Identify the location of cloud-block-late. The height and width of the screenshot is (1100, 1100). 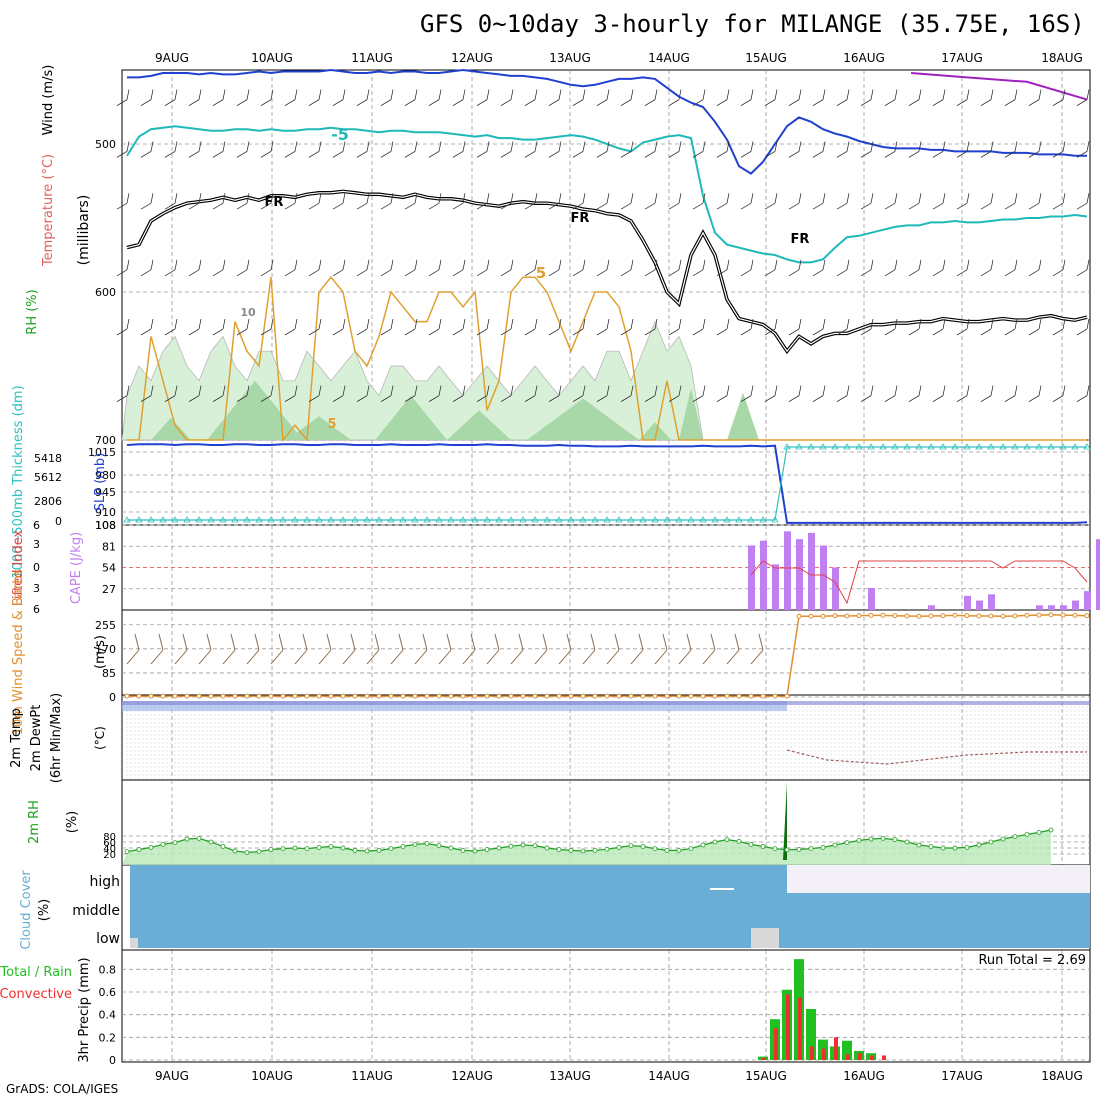
(938, 920).